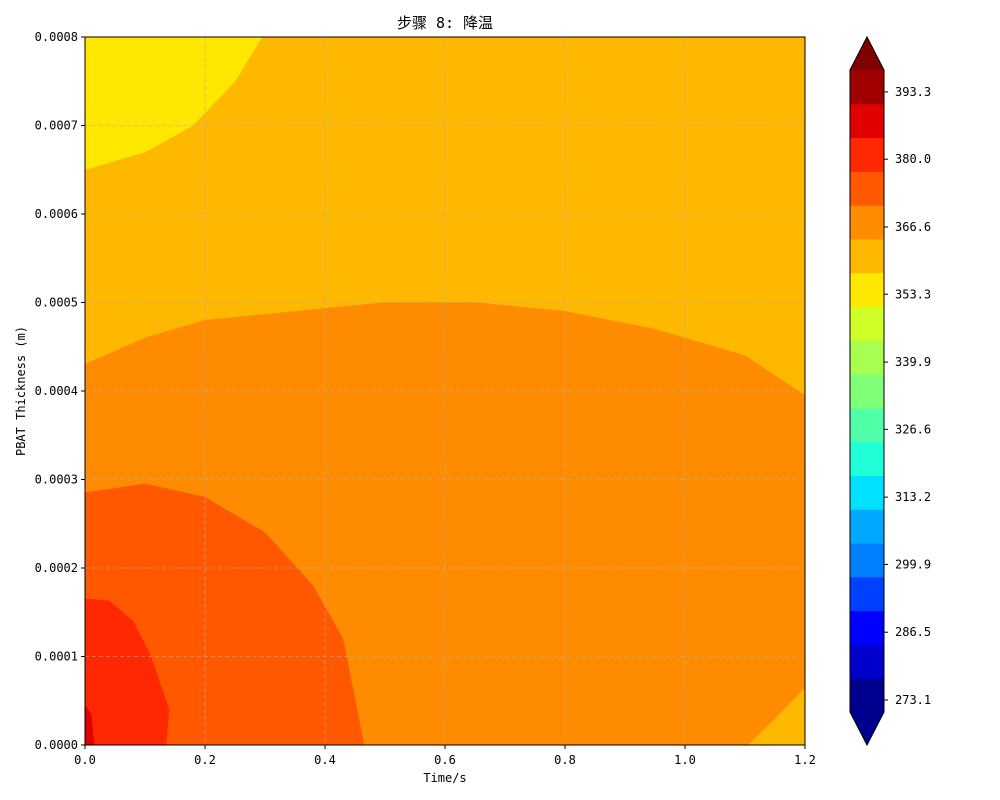 The height and width of the screenshot is (800, 1000). What do you see at coordinates (56, 126) in the screenshot?
I see `y-tick-label: 0.0007` at bounding box center [56, 126].